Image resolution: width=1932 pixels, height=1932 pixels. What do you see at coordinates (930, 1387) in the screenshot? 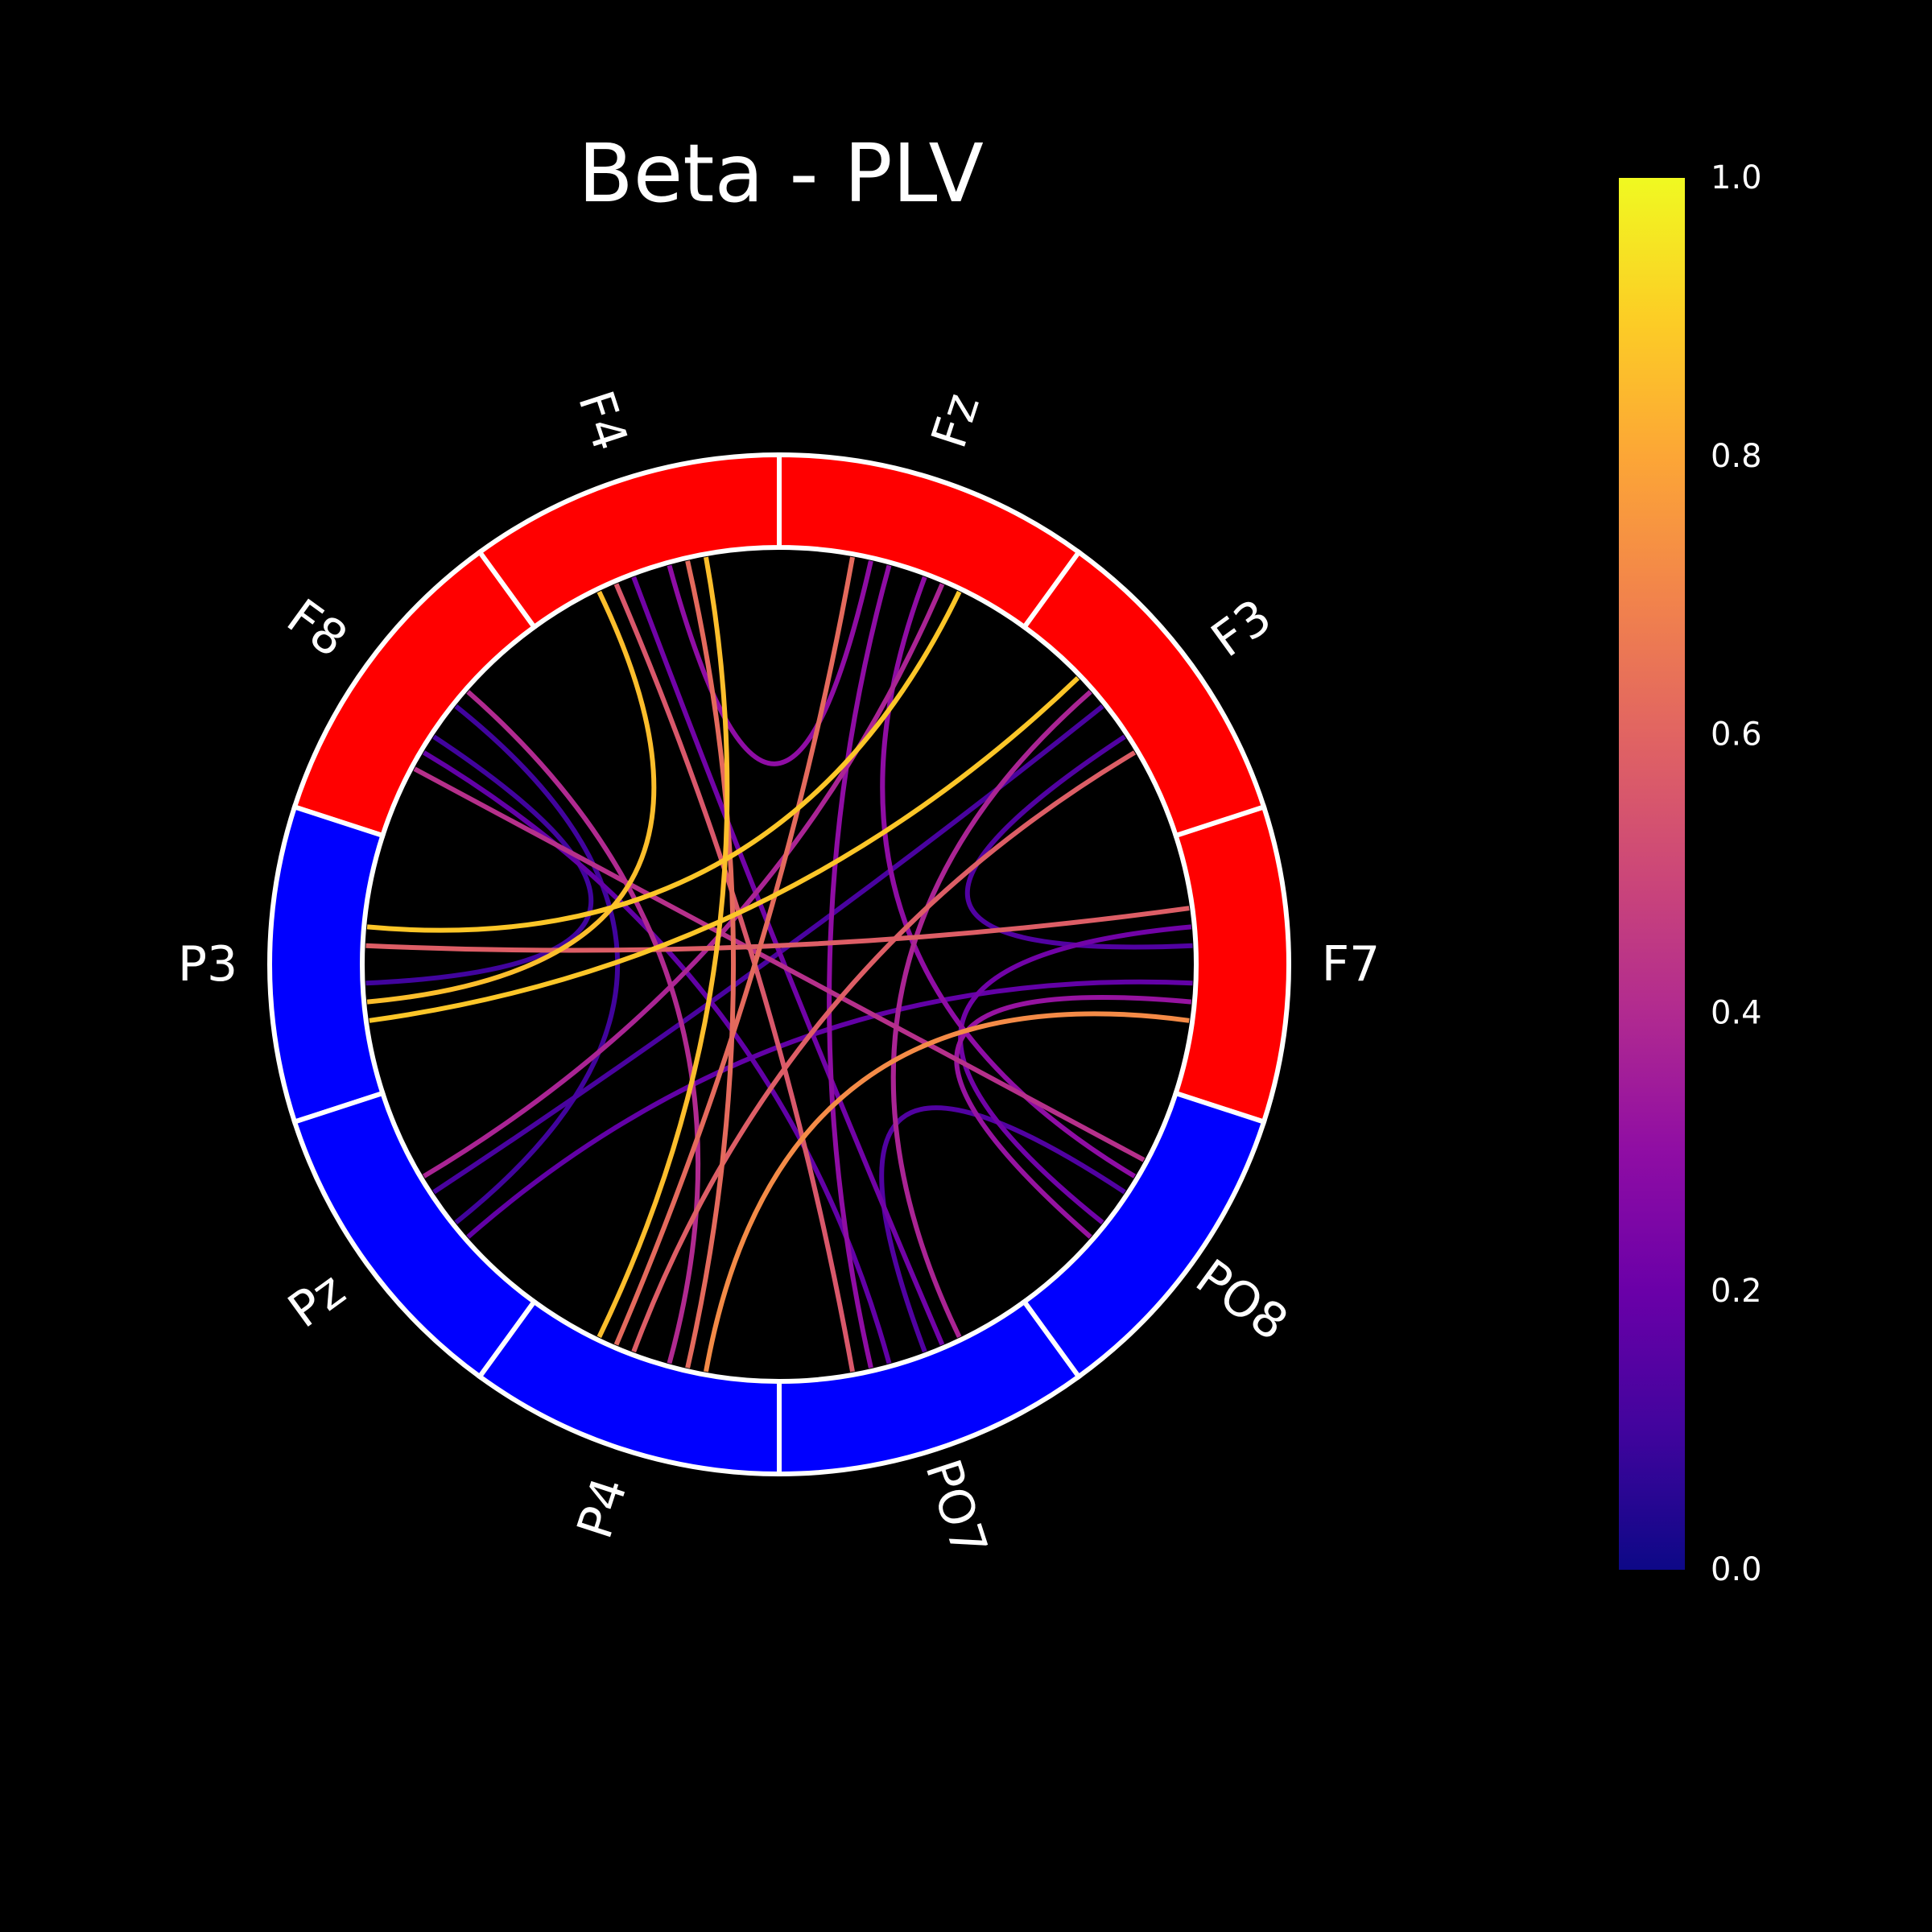
I see `node-segment-PO7` at bounding box center [930, 1387].